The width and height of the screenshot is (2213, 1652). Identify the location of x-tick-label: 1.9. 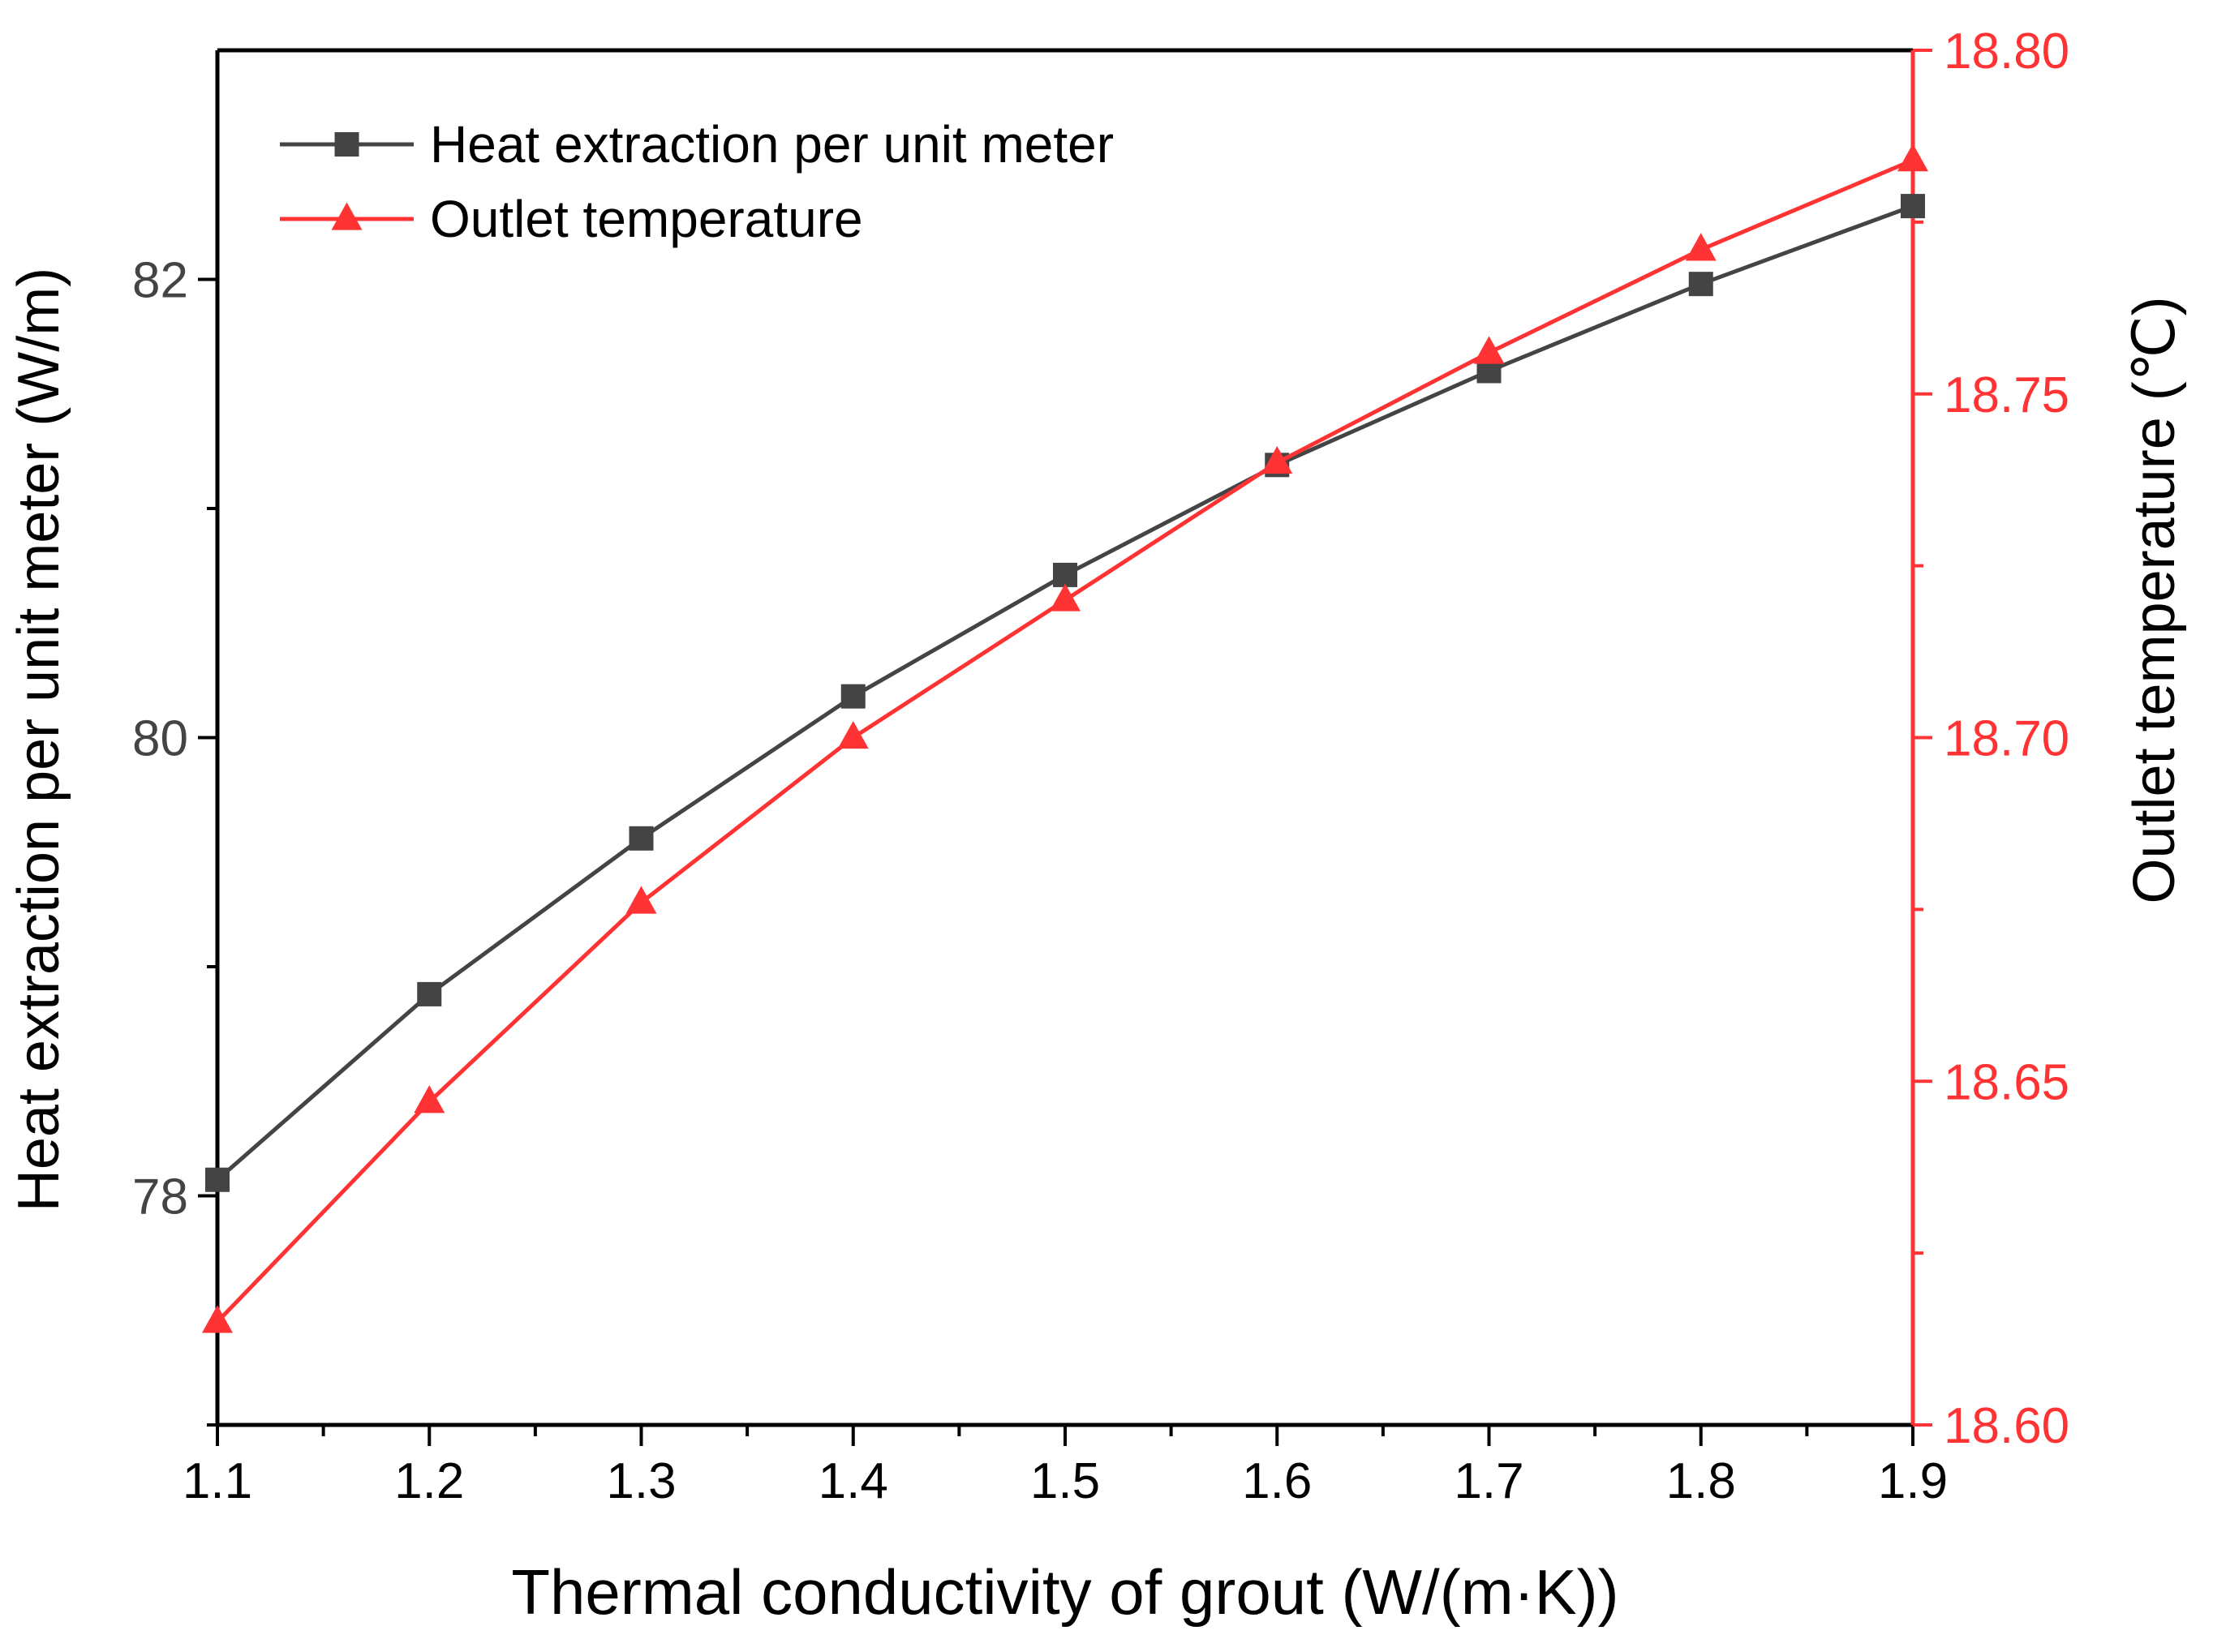
(1913, 1481).